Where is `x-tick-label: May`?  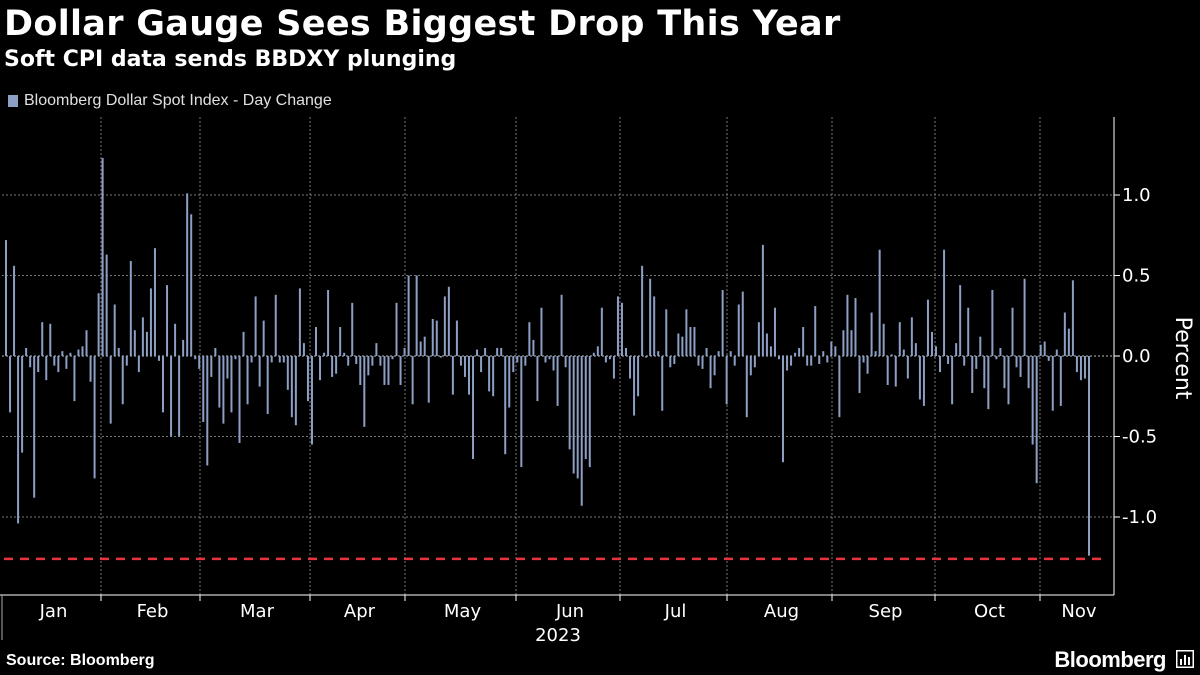 x-tick-label: May is located at coordinates (463, 611).